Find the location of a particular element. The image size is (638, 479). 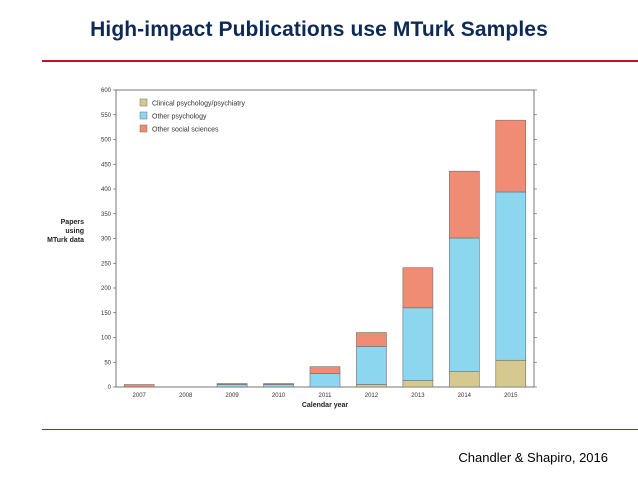

y-axis-title-line: using is located at coordinates (74, 231).